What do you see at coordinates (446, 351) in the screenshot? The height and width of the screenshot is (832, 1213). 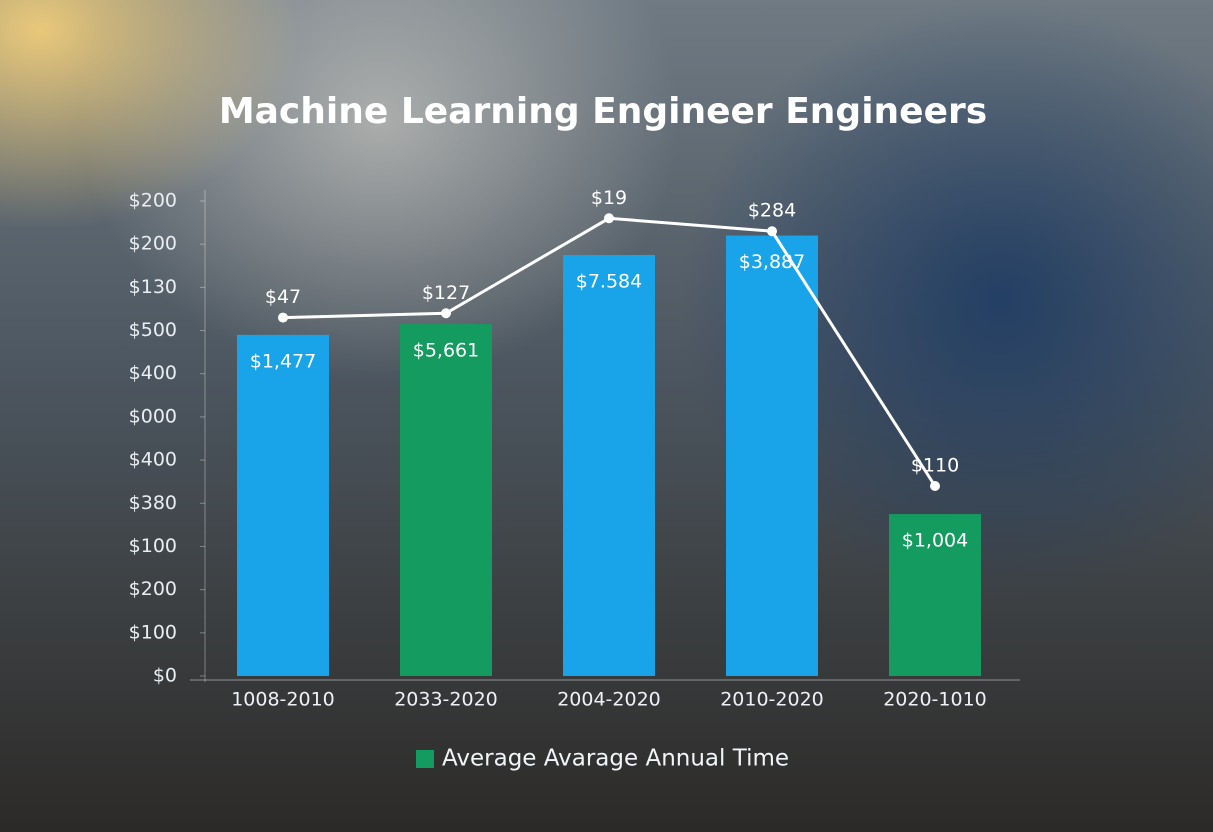 I see `bar-label: $5,661` at bounding box center [446, 351].